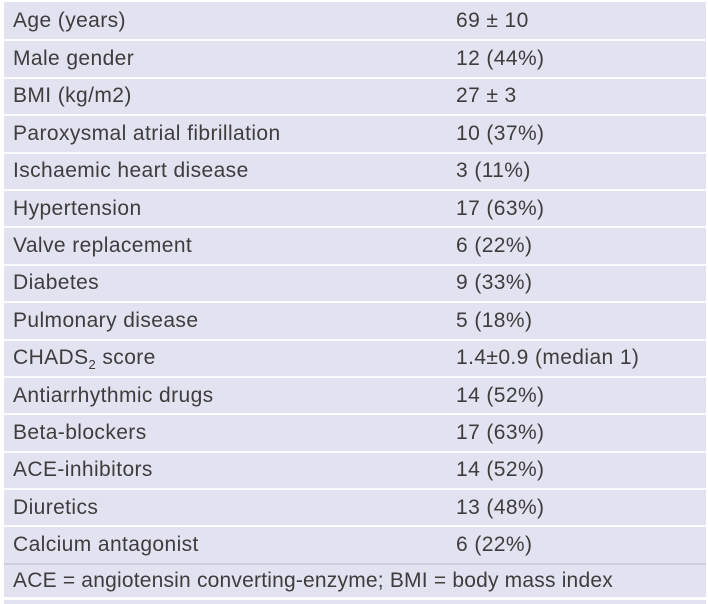 This screenshot has height=604, width=708. What do you see at coordinates (106, 320) in the screenshot?
I see `row-label: Pulmonary disease` at bounding box center [106, 320].